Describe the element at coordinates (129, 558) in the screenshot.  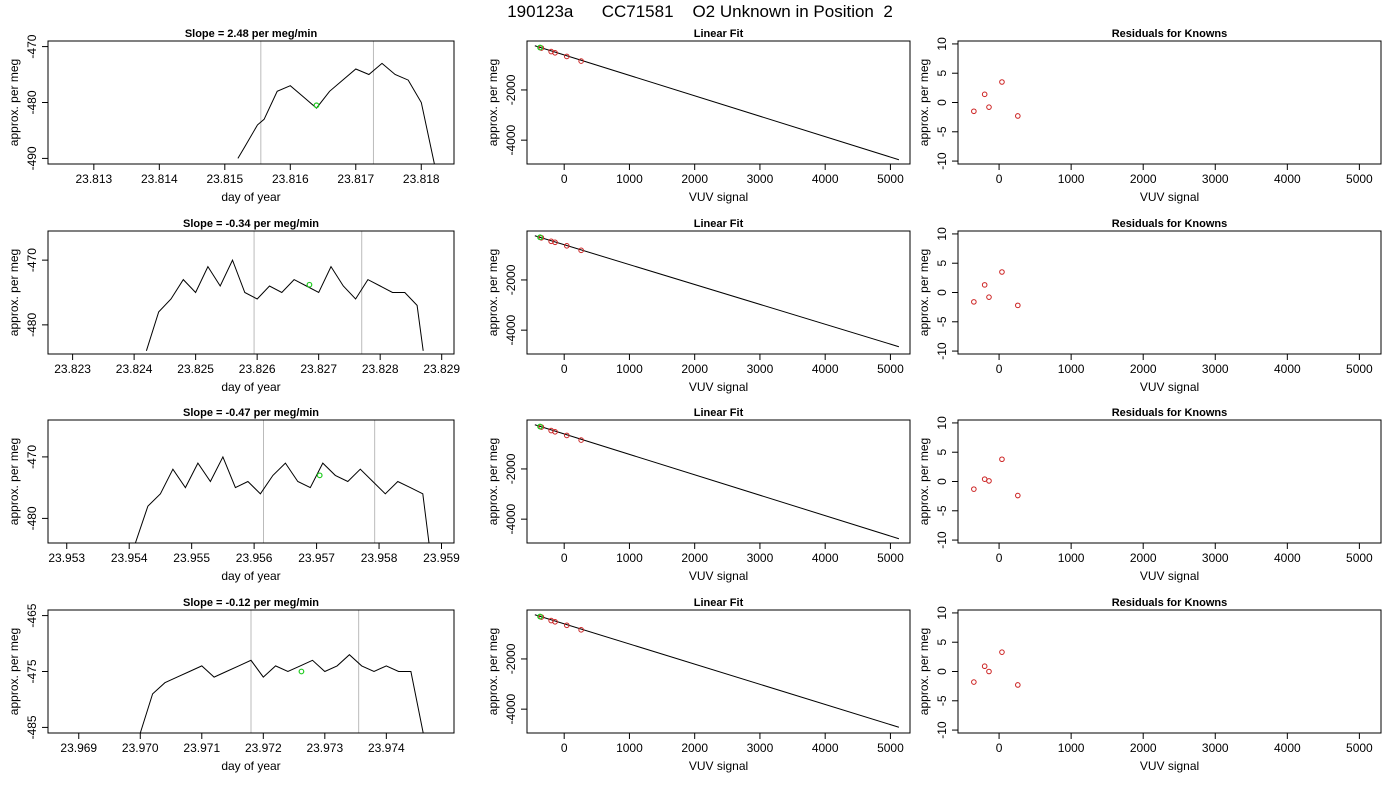
I see `x-tick-label: 23.954` at that location.